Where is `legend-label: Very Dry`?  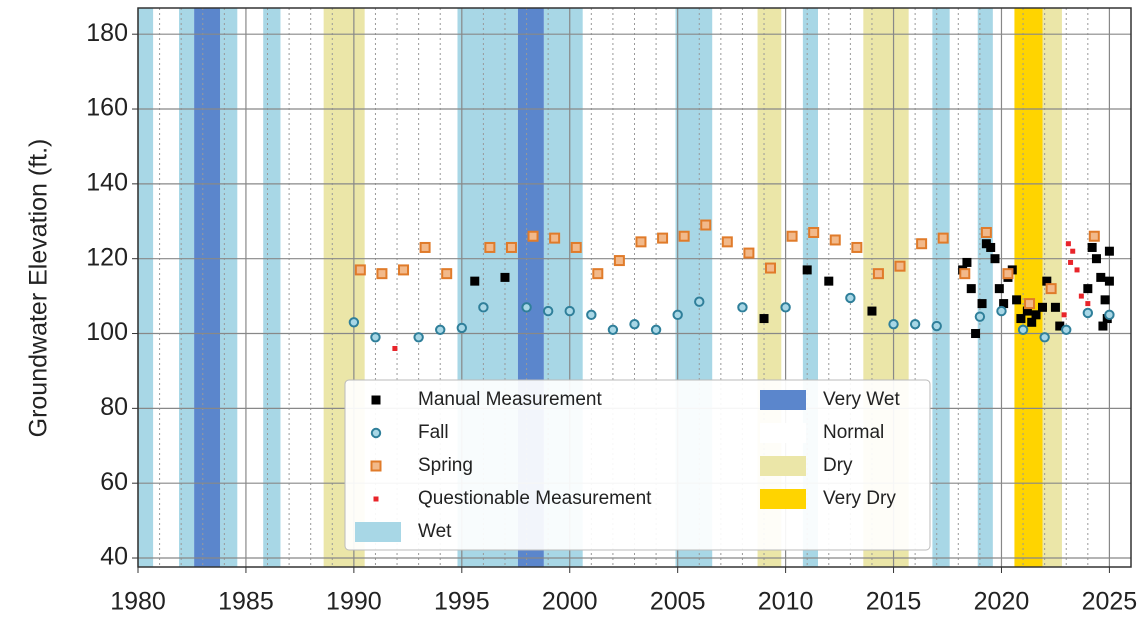 legend-label: Very Dry is located at coordinates (859, 498).